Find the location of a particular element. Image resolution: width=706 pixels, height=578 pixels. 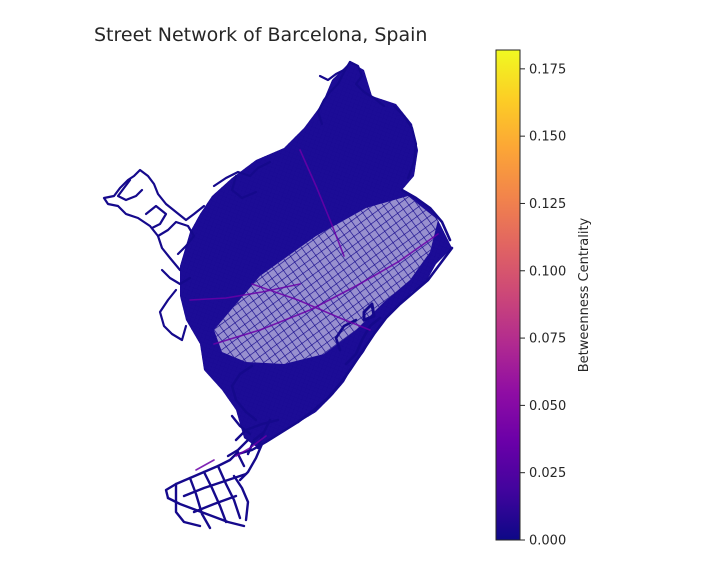

colorbar-fill is located at coordinates (508, 295).